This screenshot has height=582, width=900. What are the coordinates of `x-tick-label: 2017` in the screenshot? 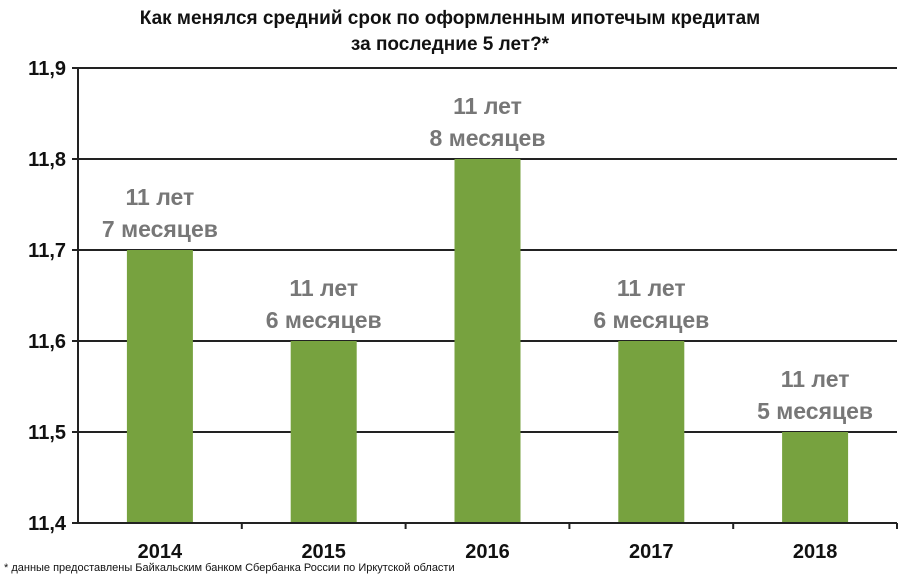 It's located at (651, 552).